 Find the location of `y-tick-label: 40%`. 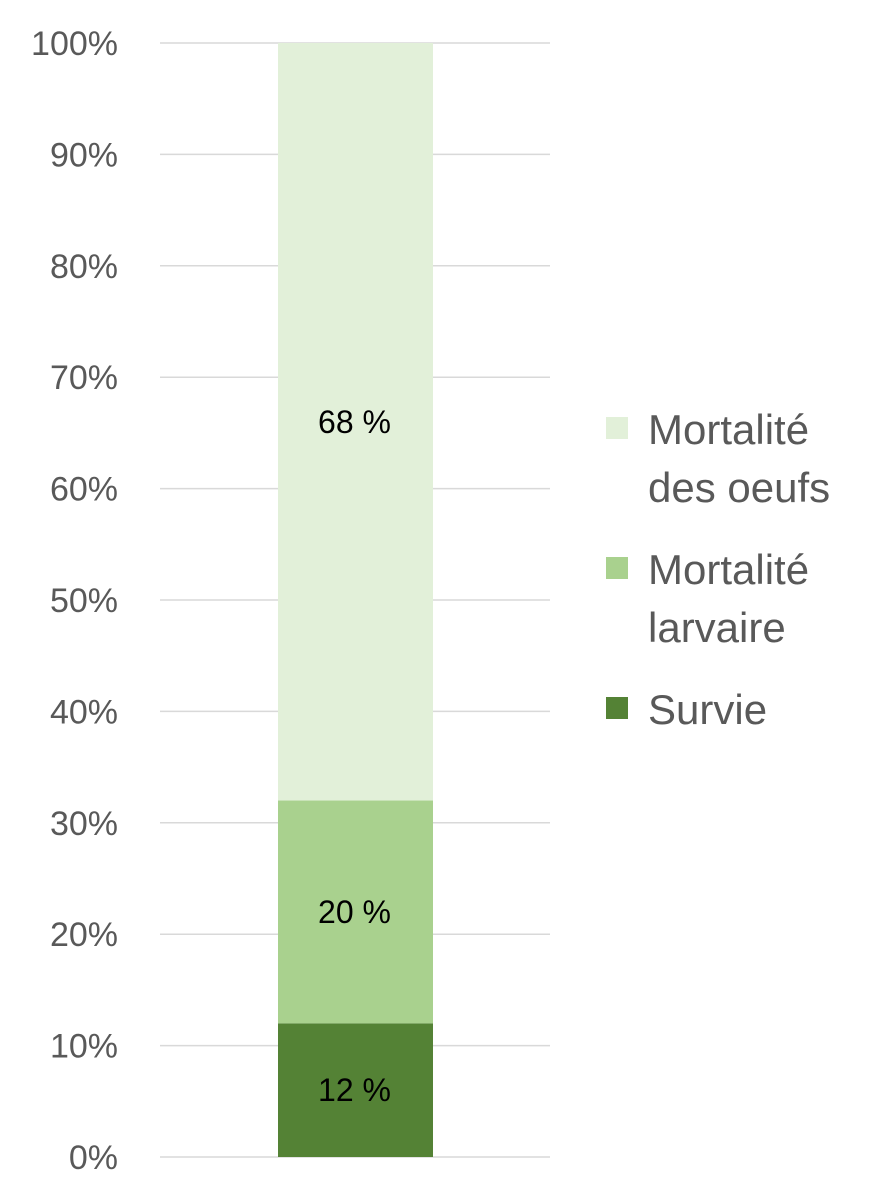

y-tick-label: 40% is located at coordinates (84, 712).